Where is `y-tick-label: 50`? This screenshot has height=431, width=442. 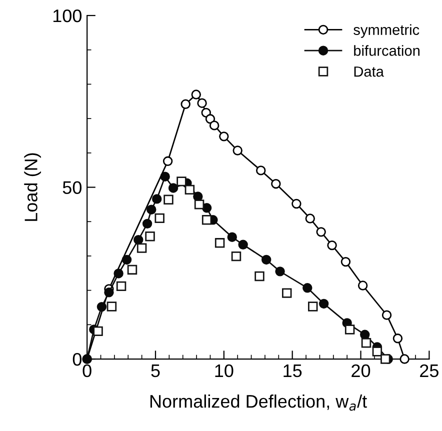 y-tick-label: 50 is located at coordinates (72, 187).